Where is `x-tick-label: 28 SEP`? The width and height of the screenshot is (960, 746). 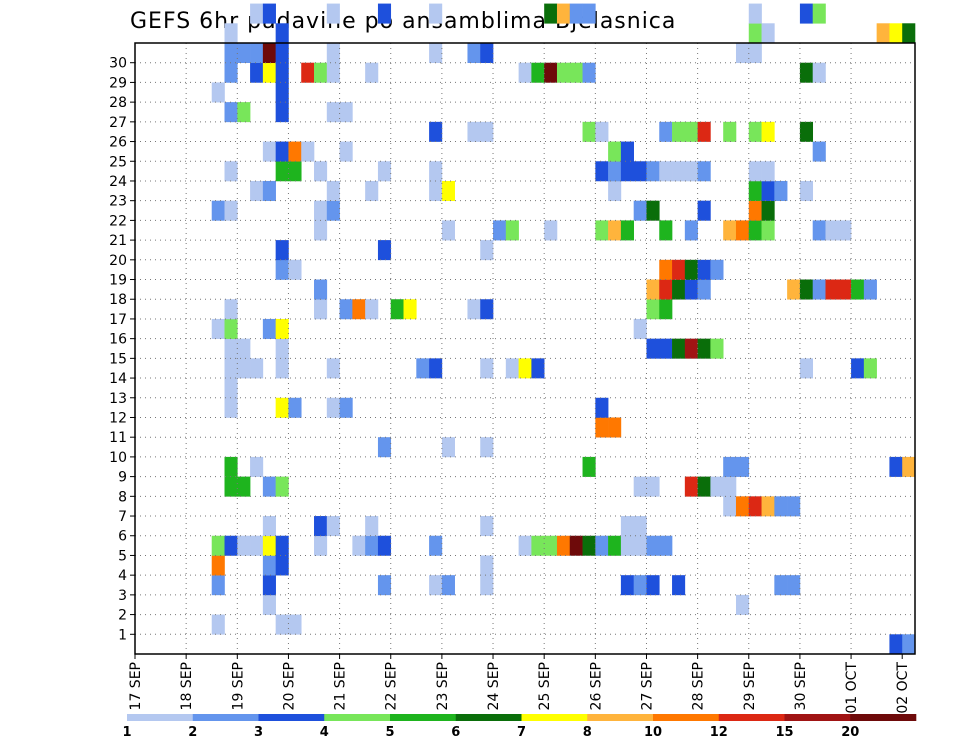
x-tick-label: 28 SEP is located at coordinates (699, 686).